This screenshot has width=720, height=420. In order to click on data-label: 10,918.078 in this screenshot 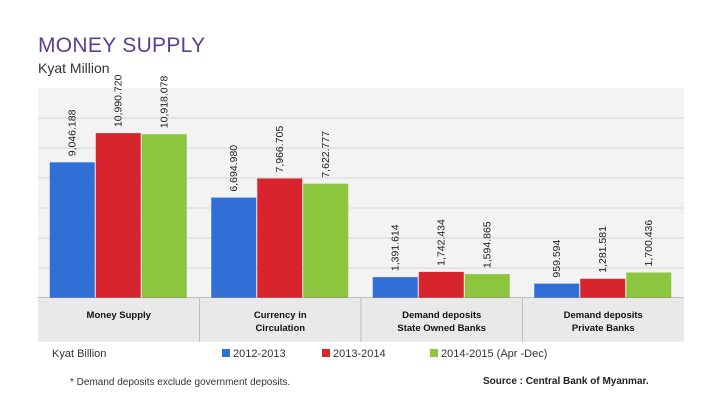, I will do `click(165, 102)`.